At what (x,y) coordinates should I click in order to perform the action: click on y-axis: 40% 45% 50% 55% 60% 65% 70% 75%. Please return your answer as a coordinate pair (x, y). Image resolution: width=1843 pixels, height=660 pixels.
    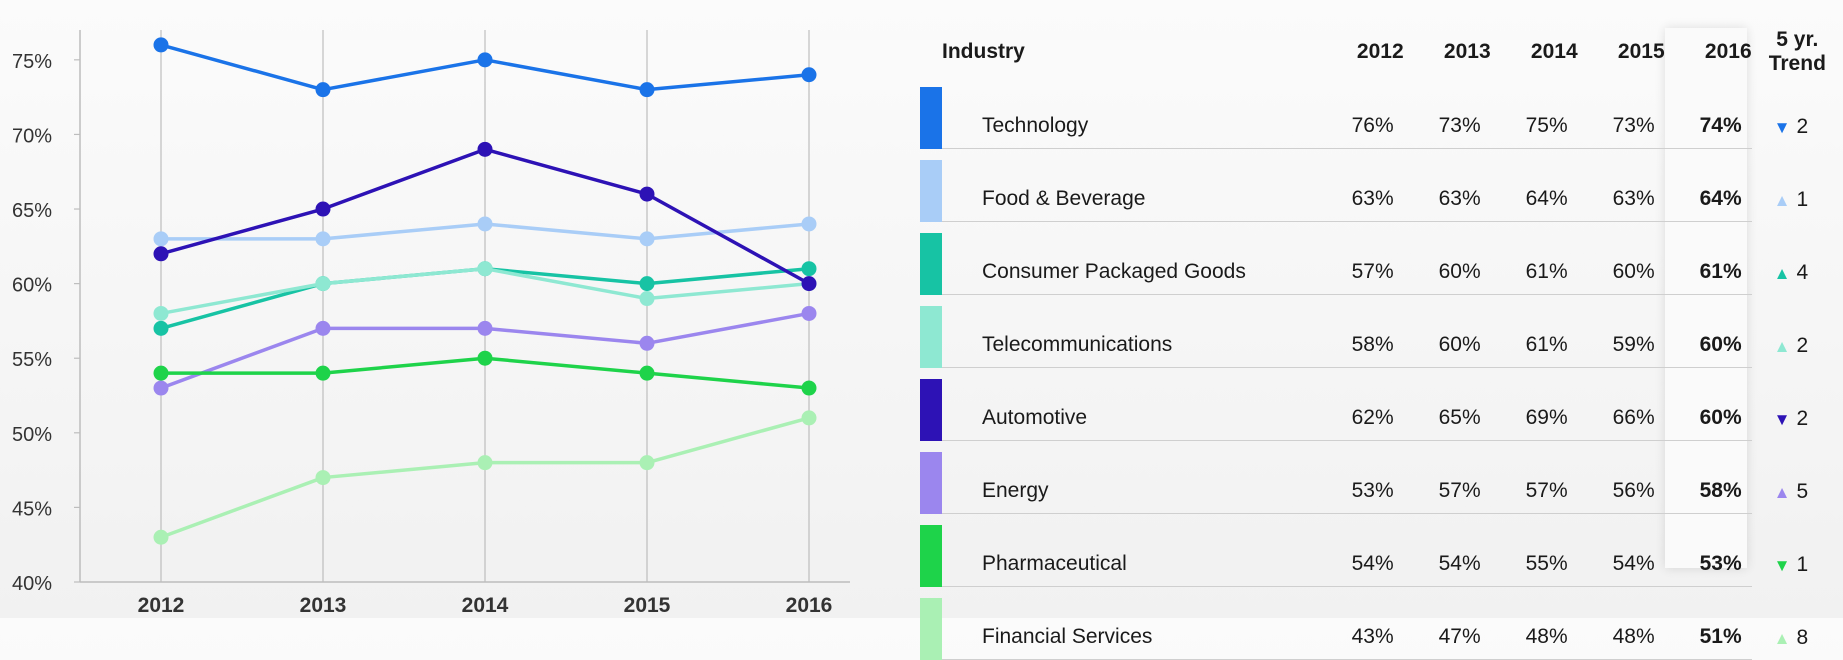
    Looking at the image, I should click on (46, 323).